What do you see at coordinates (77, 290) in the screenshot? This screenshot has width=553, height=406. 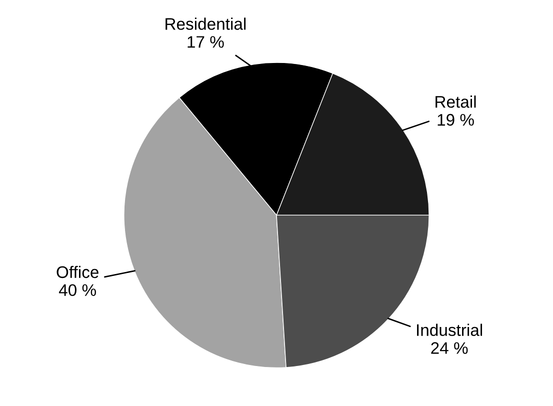 I see `data-label: 40 %` at bounding box center [77, 290].